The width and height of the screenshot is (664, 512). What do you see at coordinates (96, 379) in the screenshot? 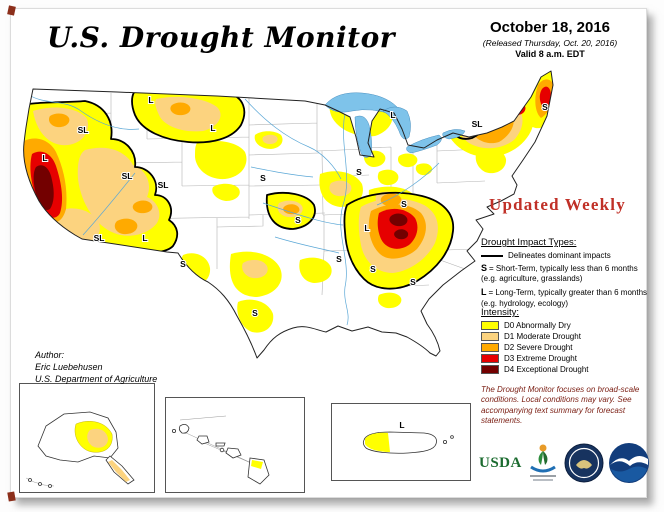
I see `author-org: U.S. Department of Agriculture` at bounding box center [96, 379].